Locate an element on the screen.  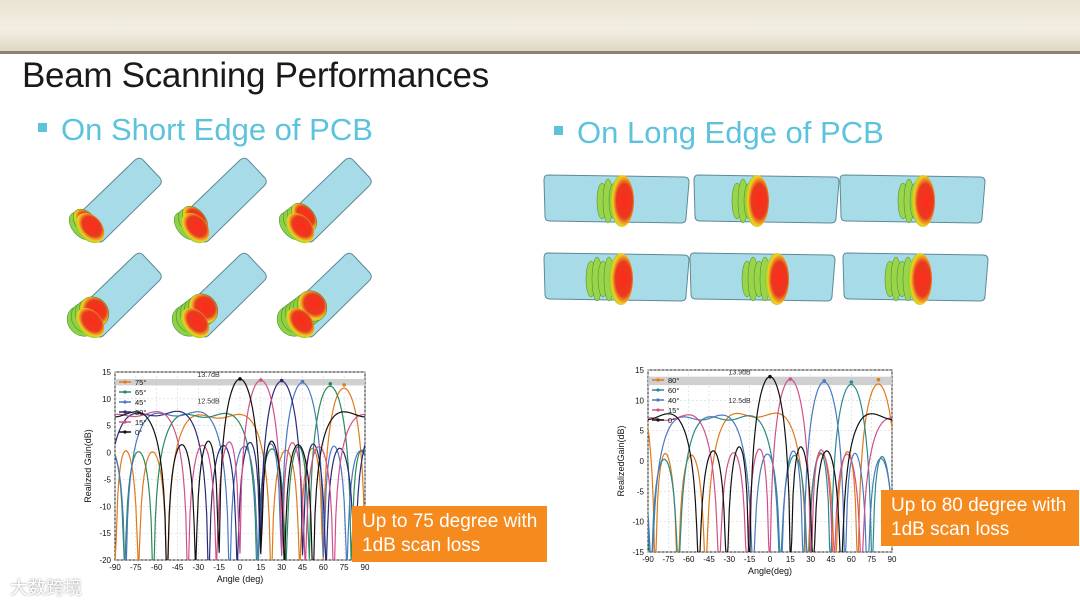
left-note-text: Up to 75 degree with 1dB scan loss is located at coordinates (450, 533).